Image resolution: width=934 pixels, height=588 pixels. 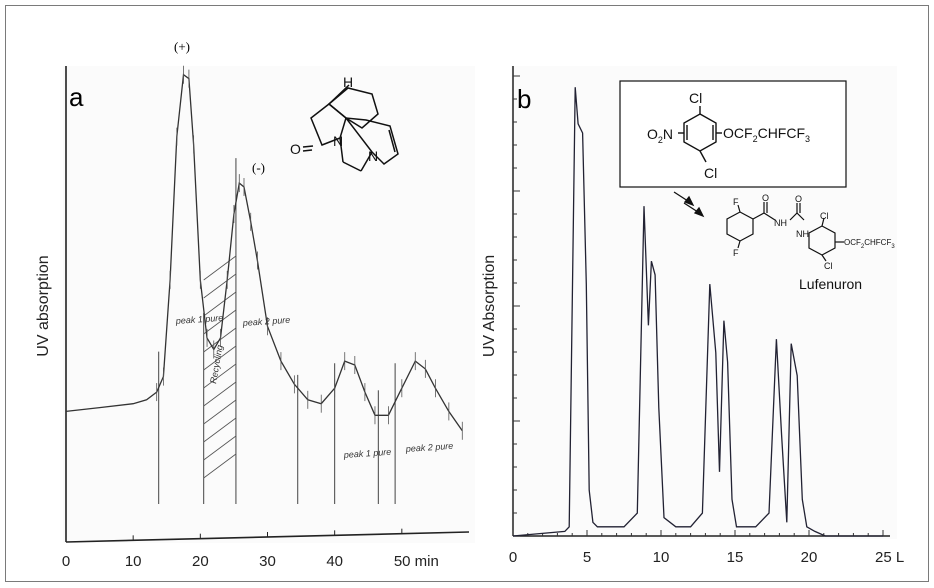 What do you see at coordinates (258, 167) in the screenshot?
I see `chart-a-annotation-minus: (-)` at bounding box center [258, 167].